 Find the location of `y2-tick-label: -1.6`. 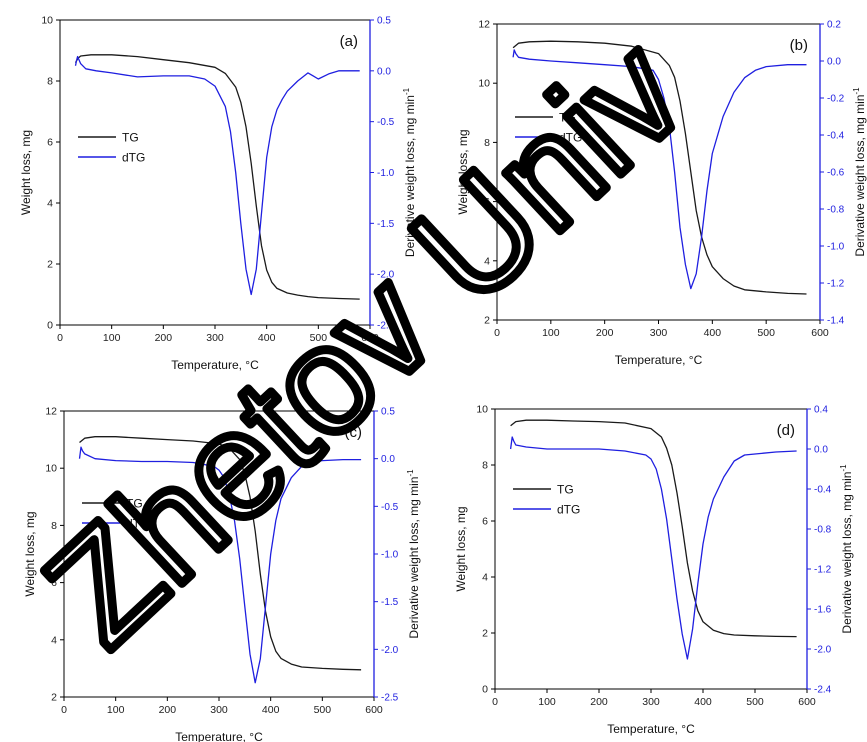

y2-tick-label: -1.6 is located at coordinates (823, 610).